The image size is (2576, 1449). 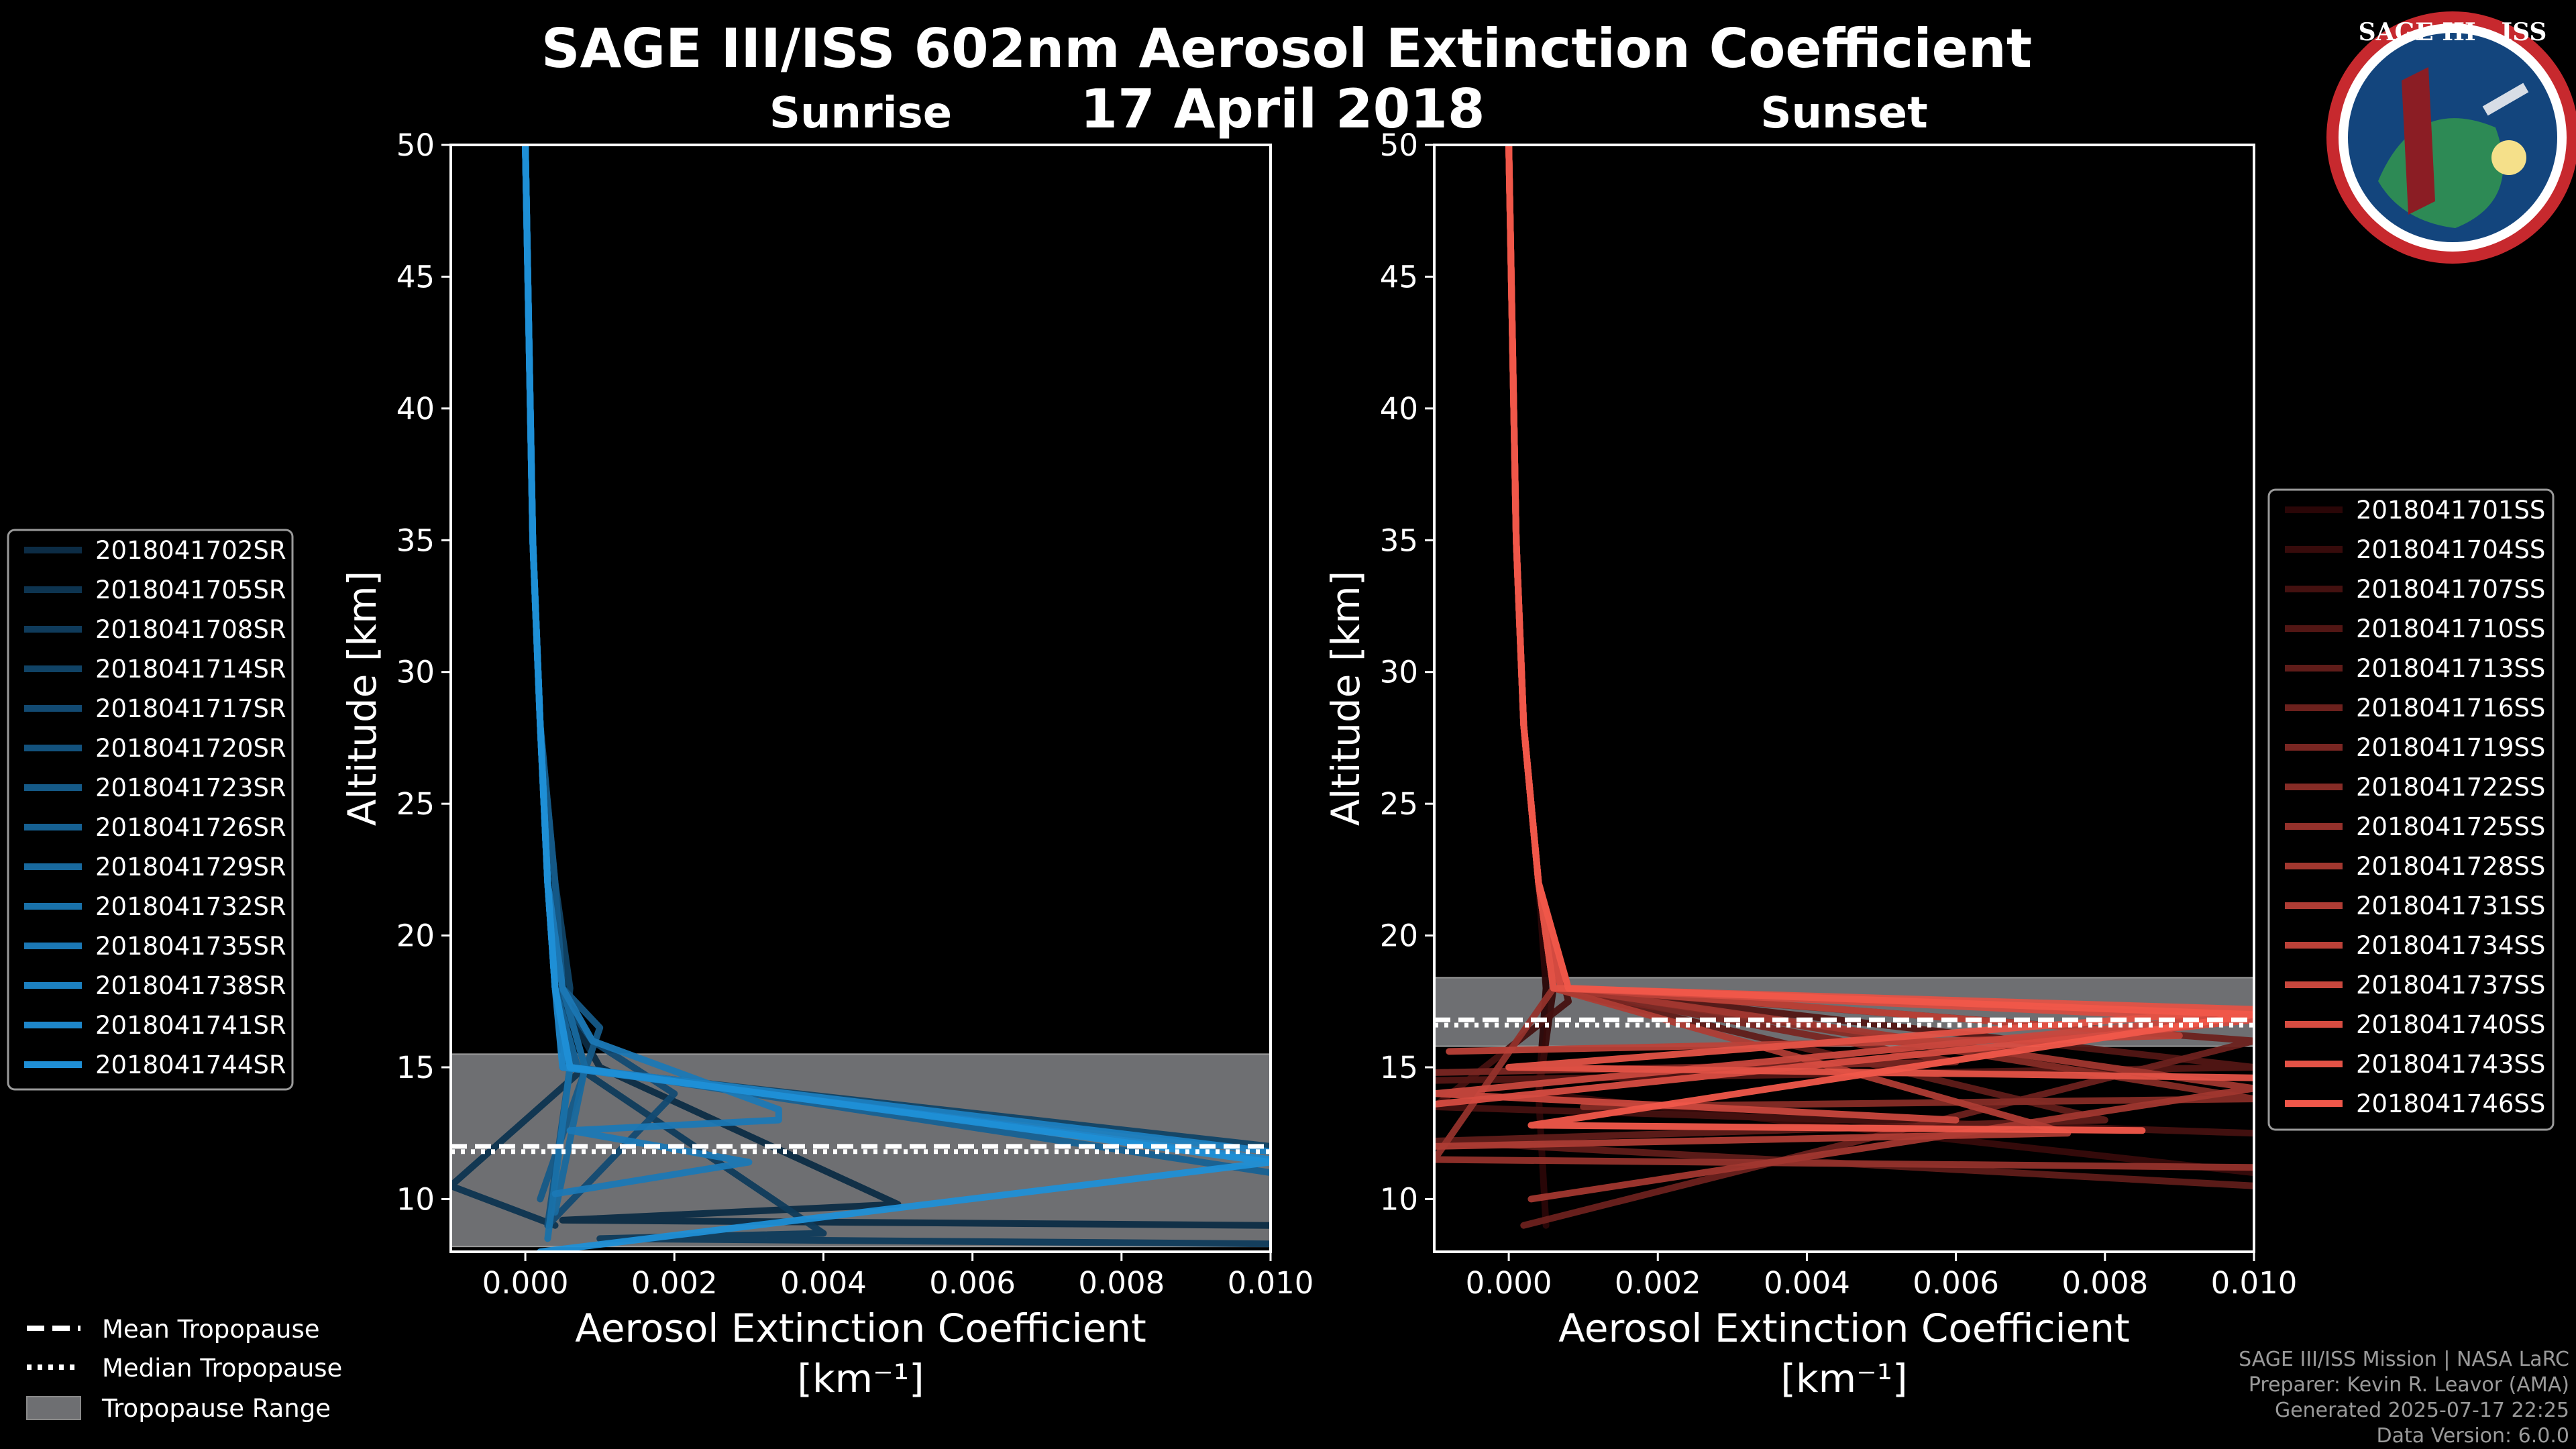 What do you see at coordinates (972, 1283) in the screenshot?
I see `sunrise-xtick-label: 0.006` at bounding box center [972, 1283].